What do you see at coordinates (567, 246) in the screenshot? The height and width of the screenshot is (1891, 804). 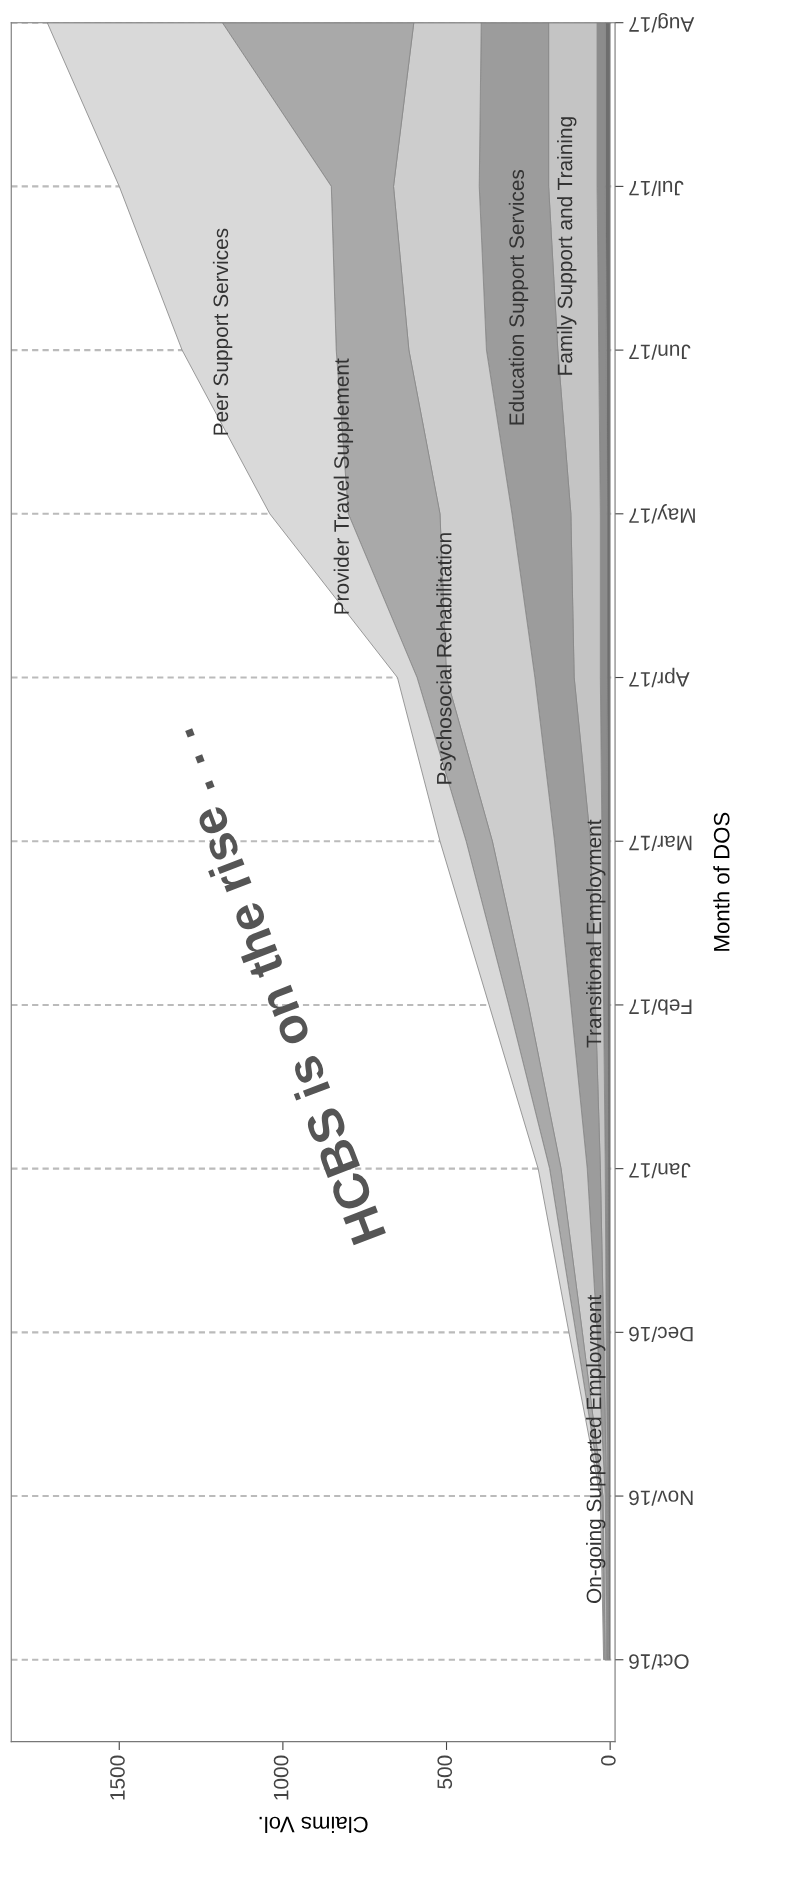 I see `series-label: Family Support and Training` at bounding box center [567, 246].